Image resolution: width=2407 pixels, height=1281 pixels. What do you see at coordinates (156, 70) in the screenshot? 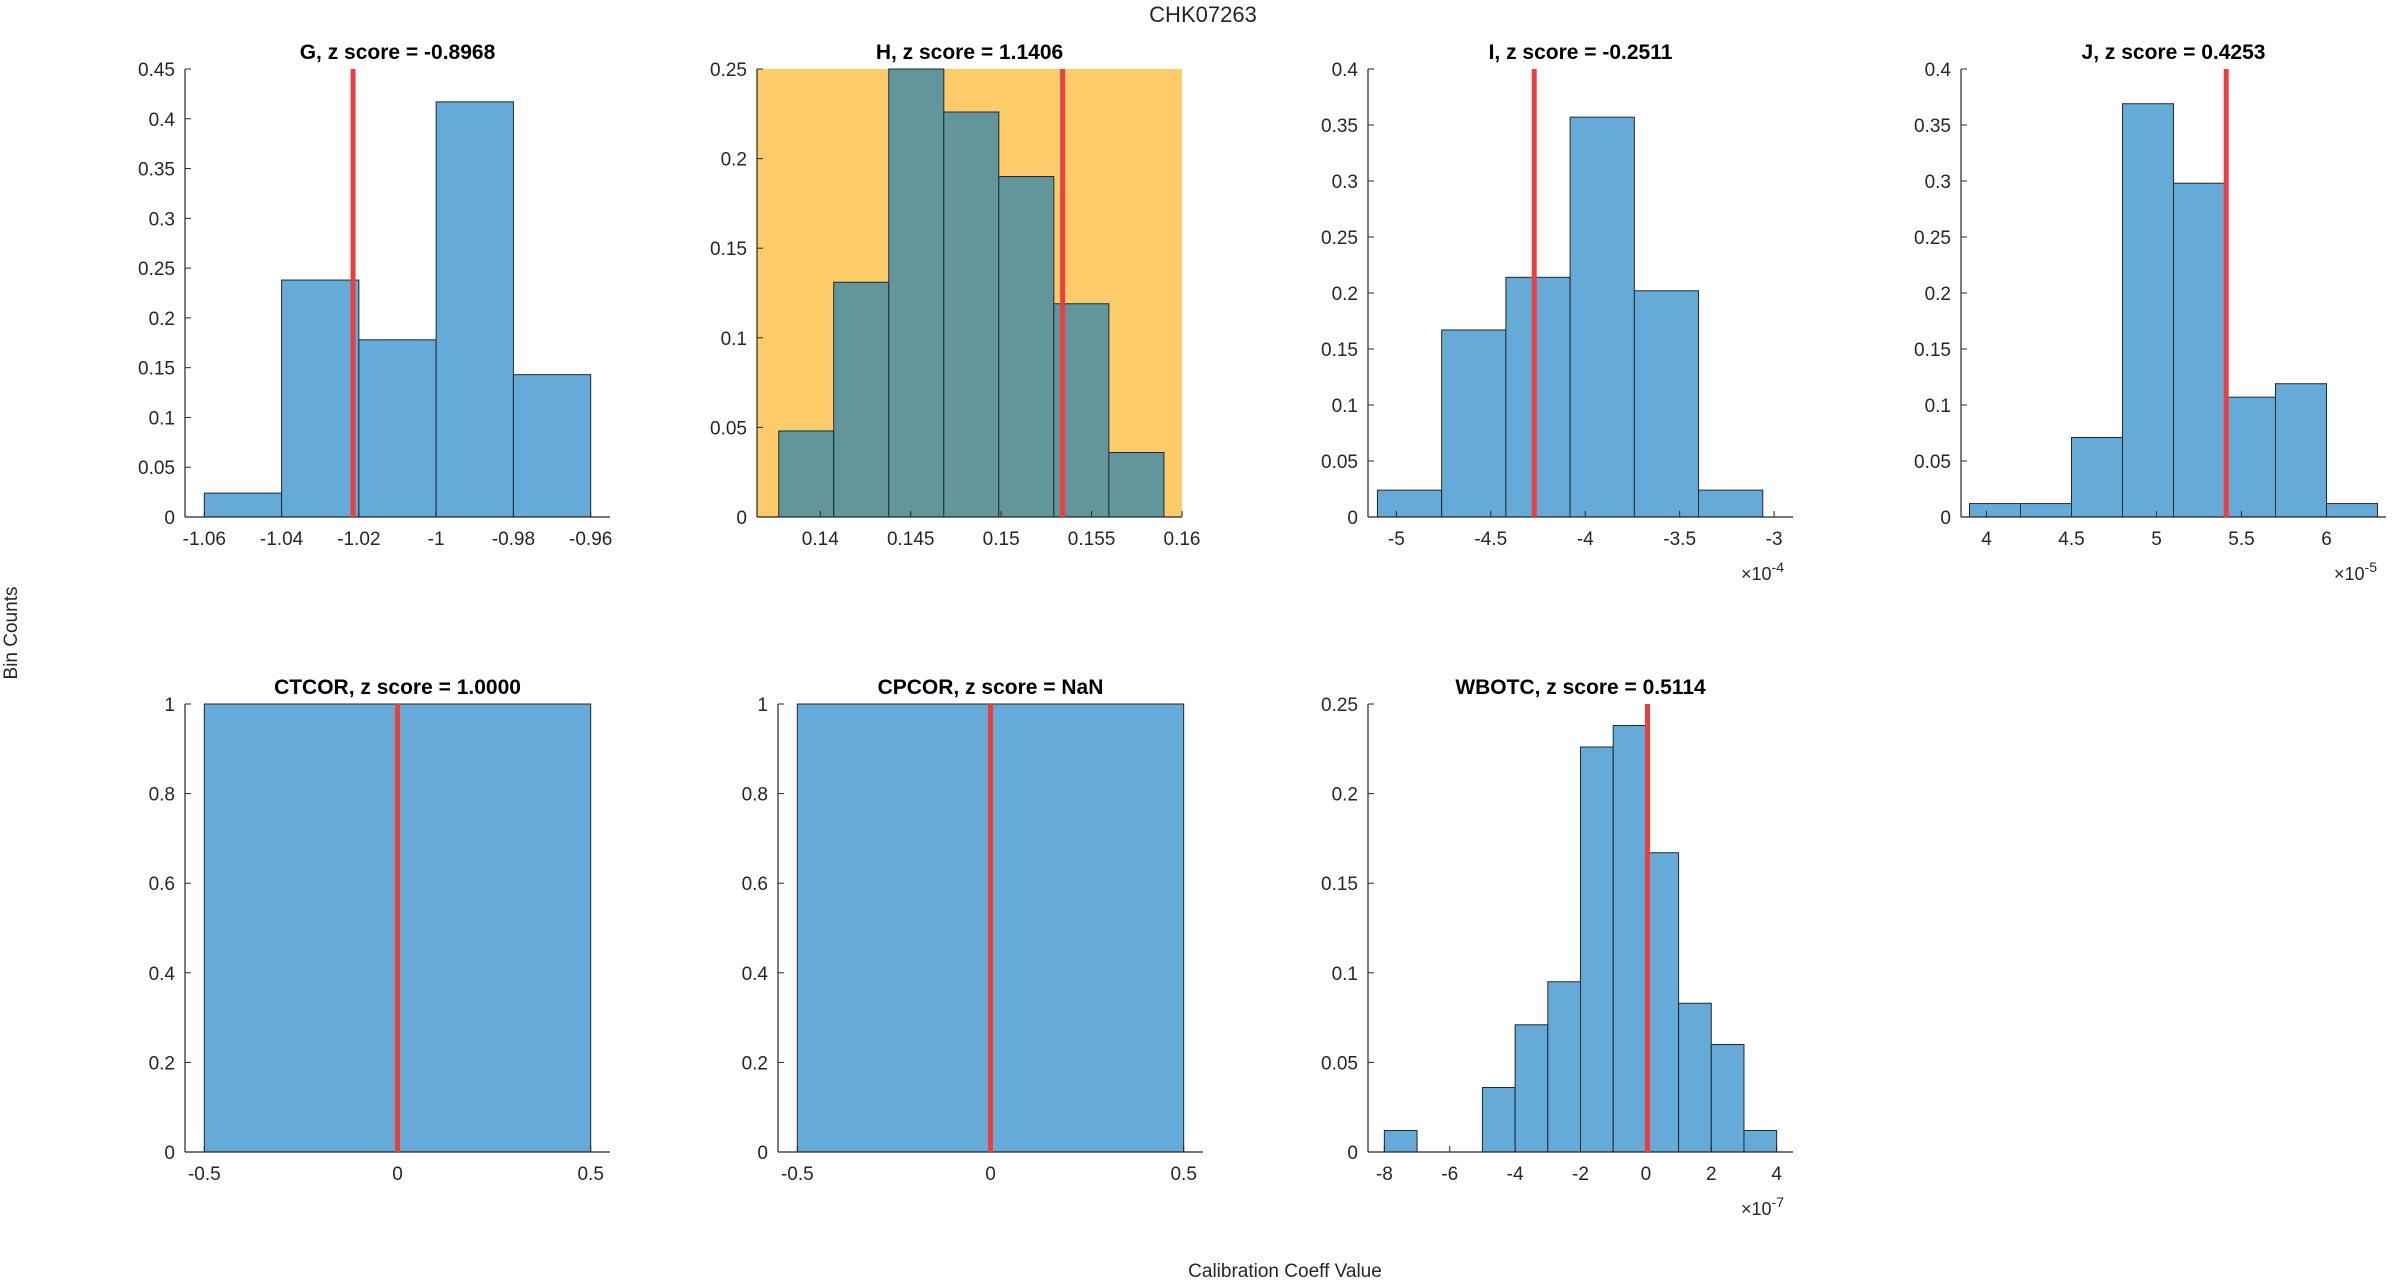
I see `y-tick-label: 0.45` at bounding box center [156, 70].